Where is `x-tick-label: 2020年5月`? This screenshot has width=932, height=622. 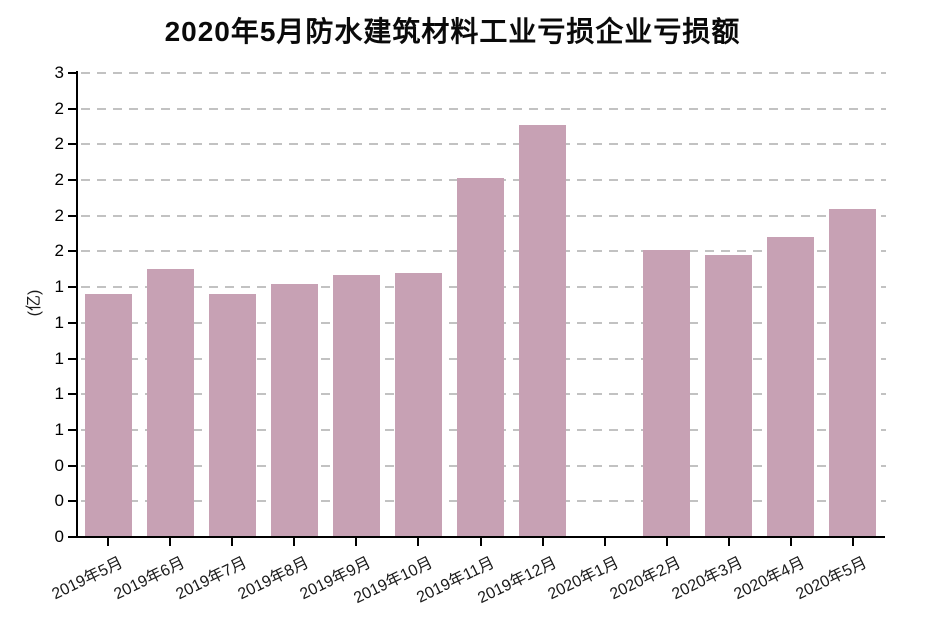 x-tick-label: 2020年5月 is located at coordinates (832, 579).